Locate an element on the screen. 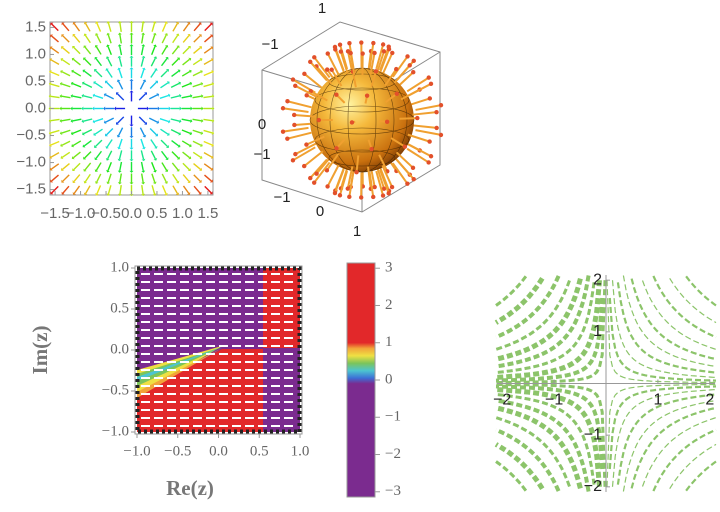 Image resolution: width=720 pixels, height=512 pixels. x-tick-label: 0.5 is located at coordinates (259, 451).